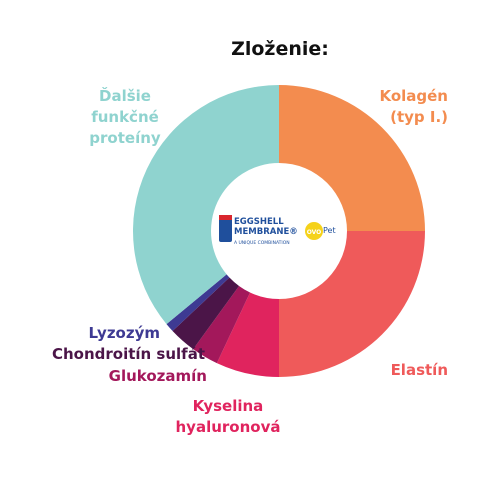 The height and width of the screenshot is (500, 500). I want to click on chart-title: Zloženie:, so click(280, 49).